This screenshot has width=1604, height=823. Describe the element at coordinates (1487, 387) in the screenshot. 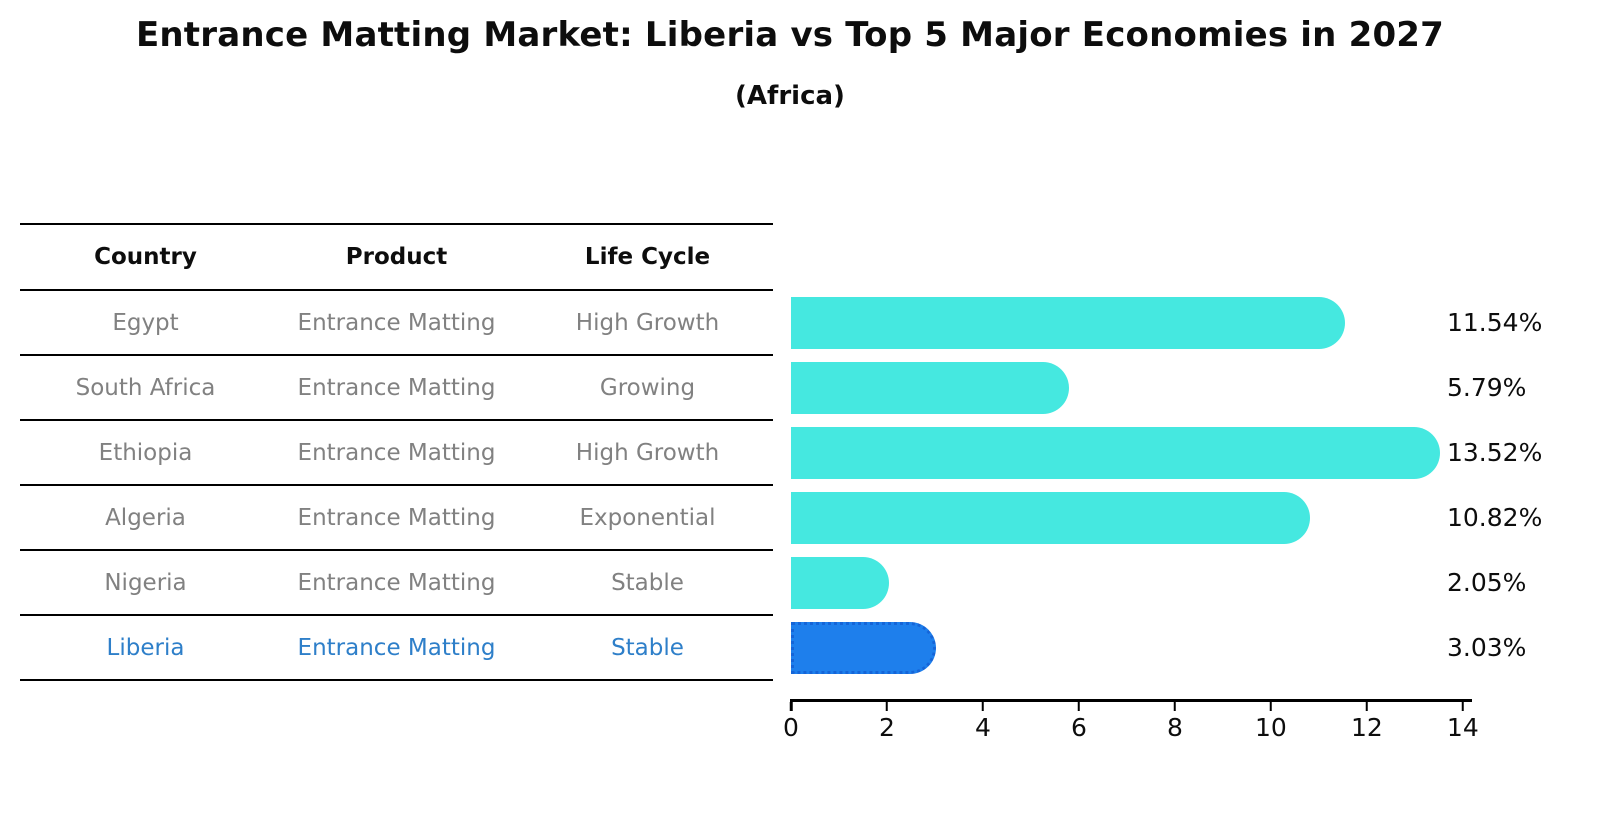

I see `bar-value-label: 5.79%` at that location.